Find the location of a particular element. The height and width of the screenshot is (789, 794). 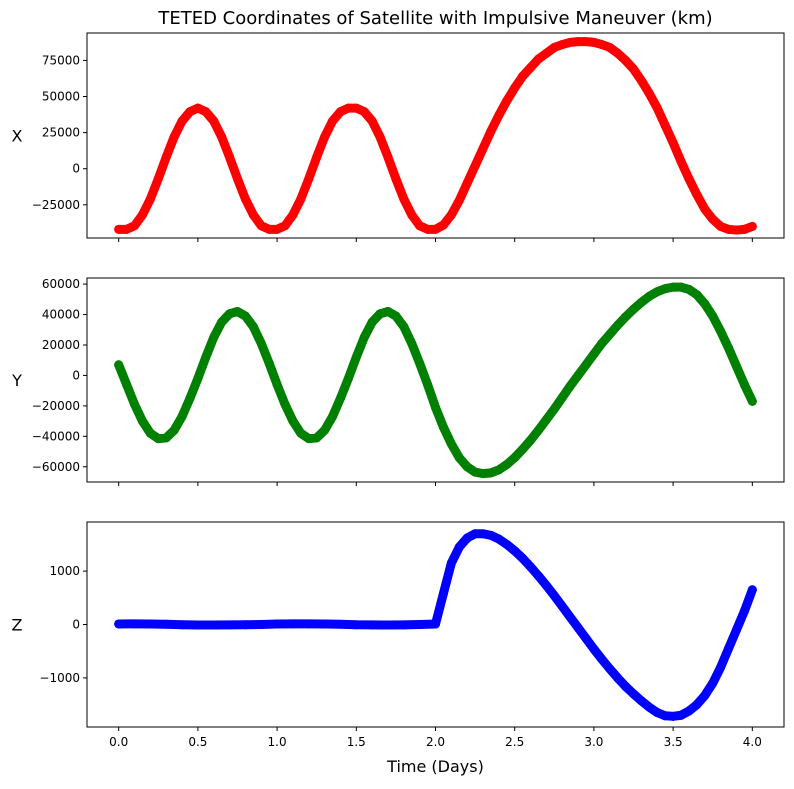

y-tick-label-y: 60000 is located at coordinates (61, 284).